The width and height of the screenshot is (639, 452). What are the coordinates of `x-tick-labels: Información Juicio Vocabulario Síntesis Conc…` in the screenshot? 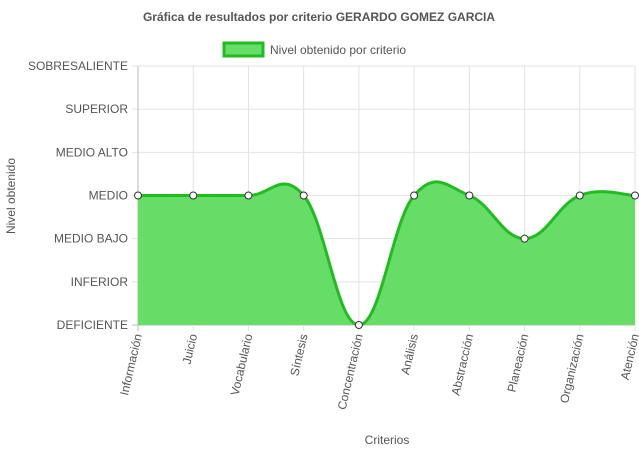 It's located at (378, 371).